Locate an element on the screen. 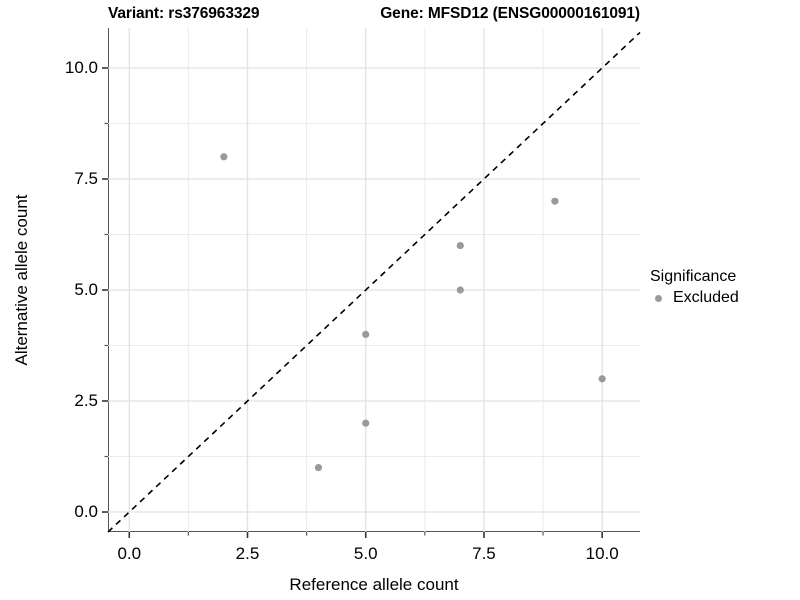 Image resolution: width=800 pixels, height=600 pixels. x-axis-title: Reference allele count is located at coordinates (374, 584).